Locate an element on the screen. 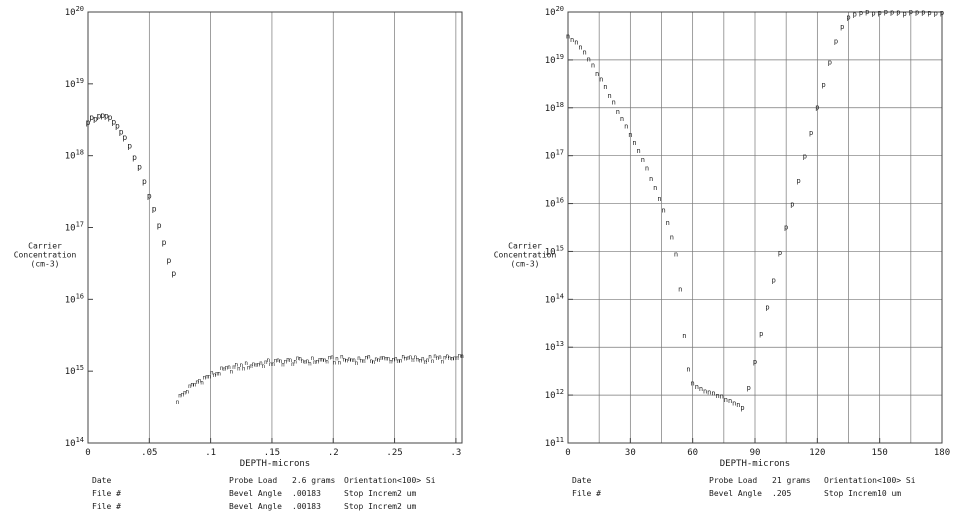  x-axis-title: DEPTH-microns is located at coordinates (275, 463).